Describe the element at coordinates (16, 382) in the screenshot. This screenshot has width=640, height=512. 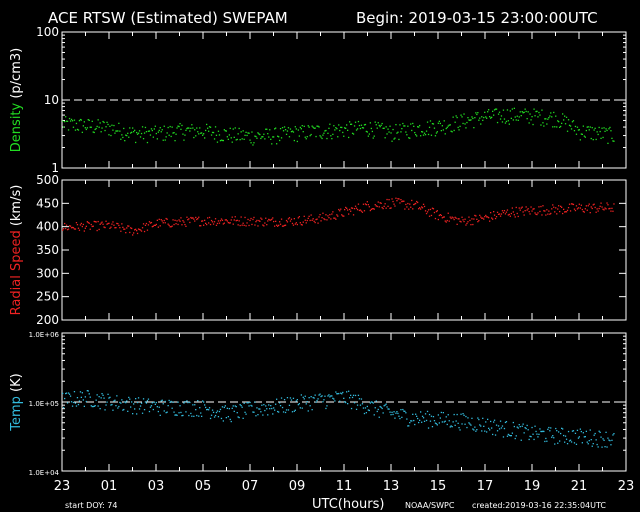
I see `y-axis-label-unit-2: (K)` at that location.